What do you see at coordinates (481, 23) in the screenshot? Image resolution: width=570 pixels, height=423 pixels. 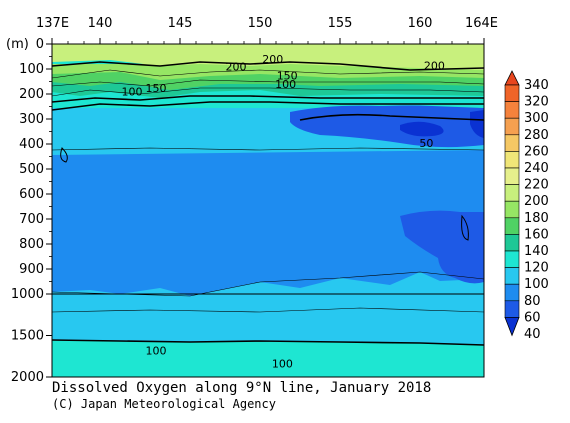 I see `x-tick-label: 164E` at bounding box center [481, 23].